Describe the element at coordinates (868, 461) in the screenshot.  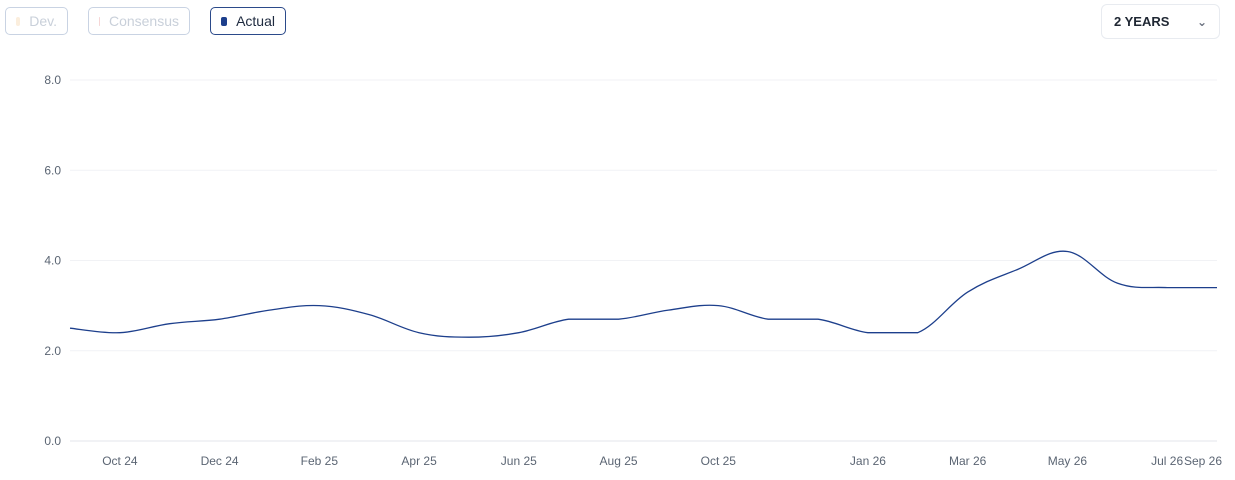
I see `x-tick-label: Jan 26` at that location.